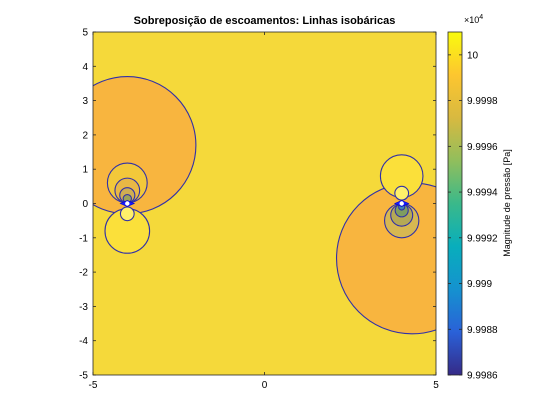 This screenshot has width=560, height=420. I want to click on y-tick-label: 3, so click(85, 101).